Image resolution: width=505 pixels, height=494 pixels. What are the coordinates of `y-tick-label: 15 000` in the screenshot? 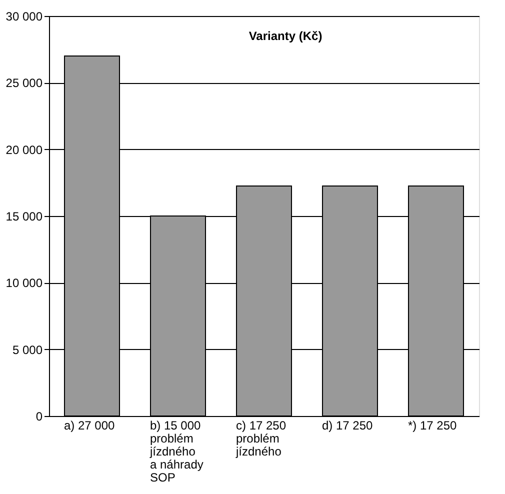 It's located at (24, 217).